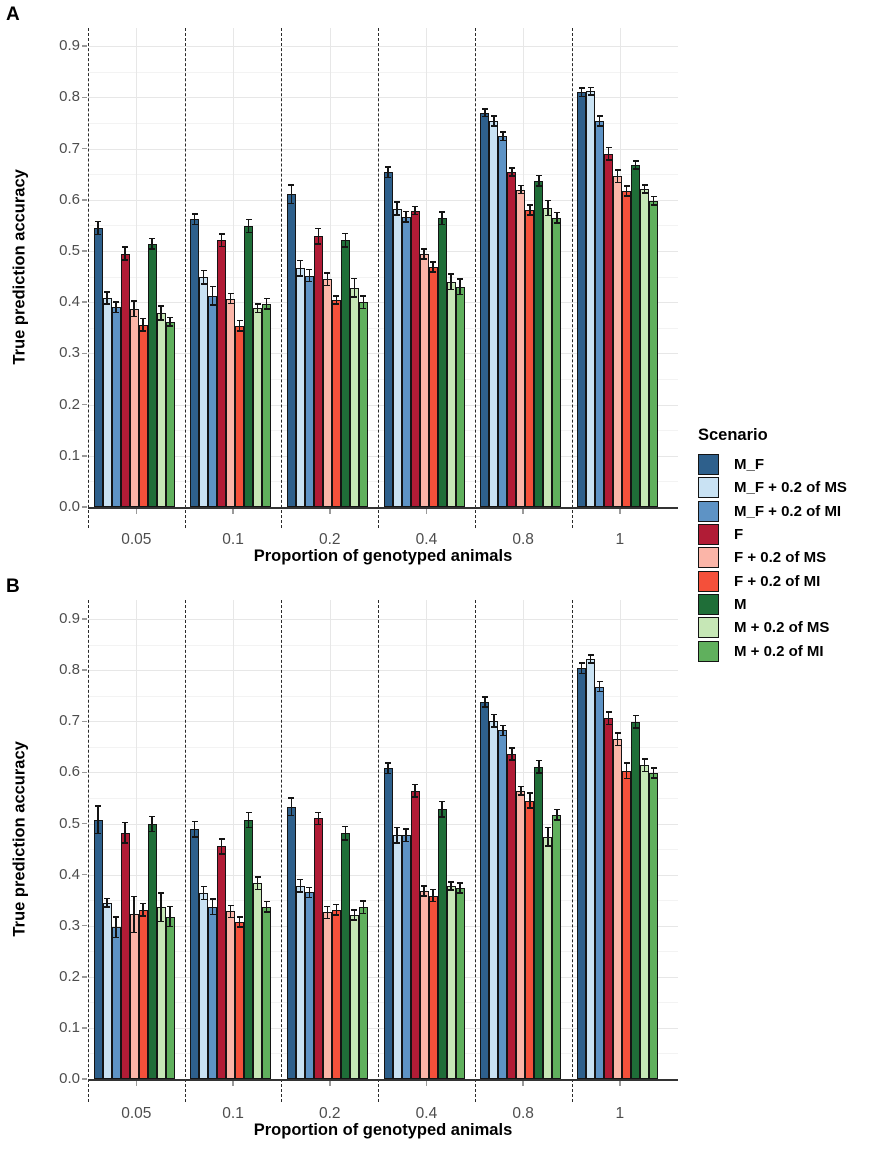 The width and height of the screenshot is (886, 1149). I want to click on legend-swatch, so click(708, 581).